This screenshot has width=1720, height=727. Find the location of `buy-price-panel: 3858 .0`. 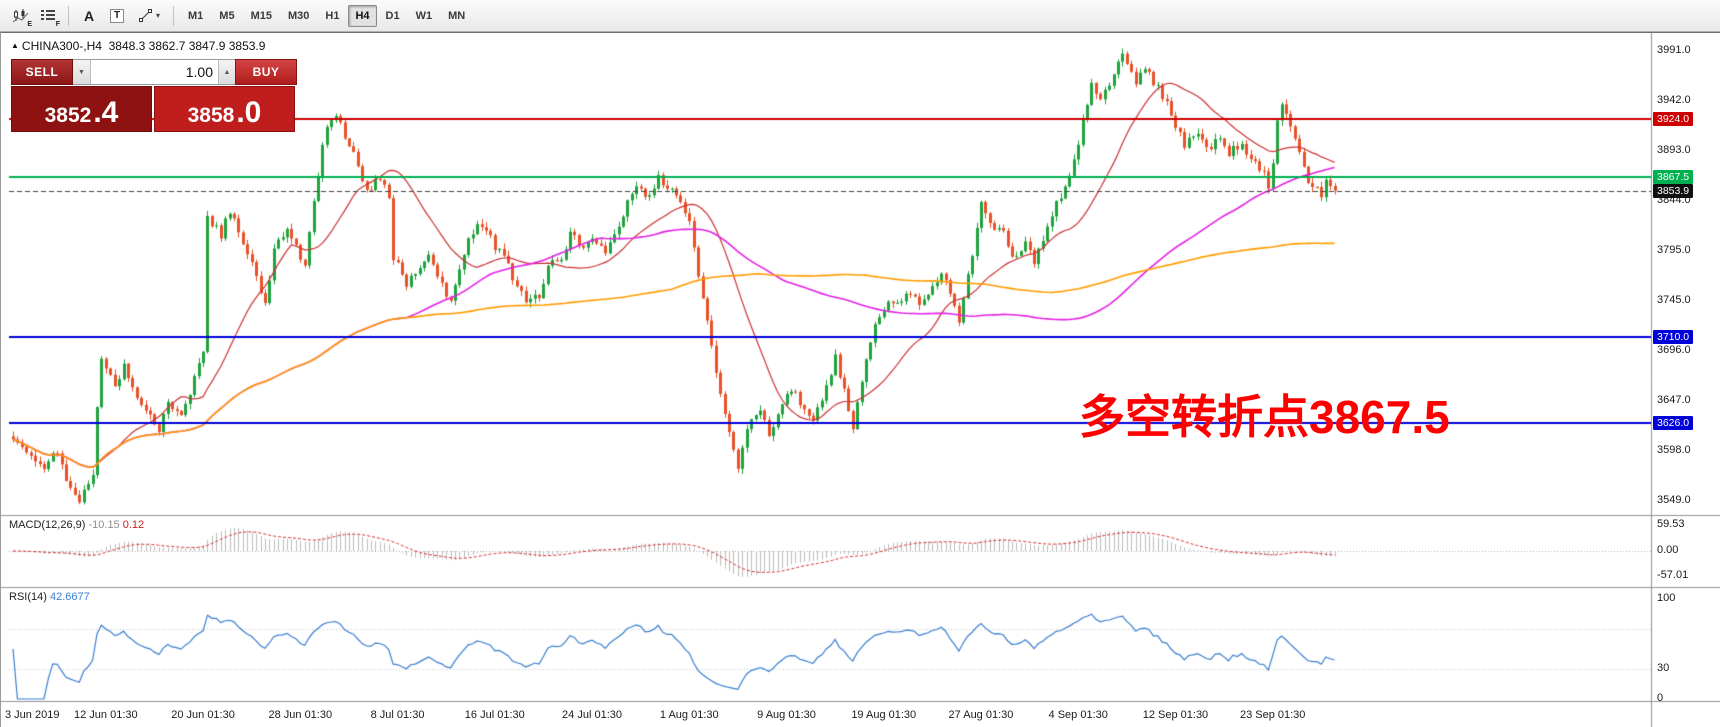

buy-price-panel: 3858 .0 is located at coordinates (224, 109).